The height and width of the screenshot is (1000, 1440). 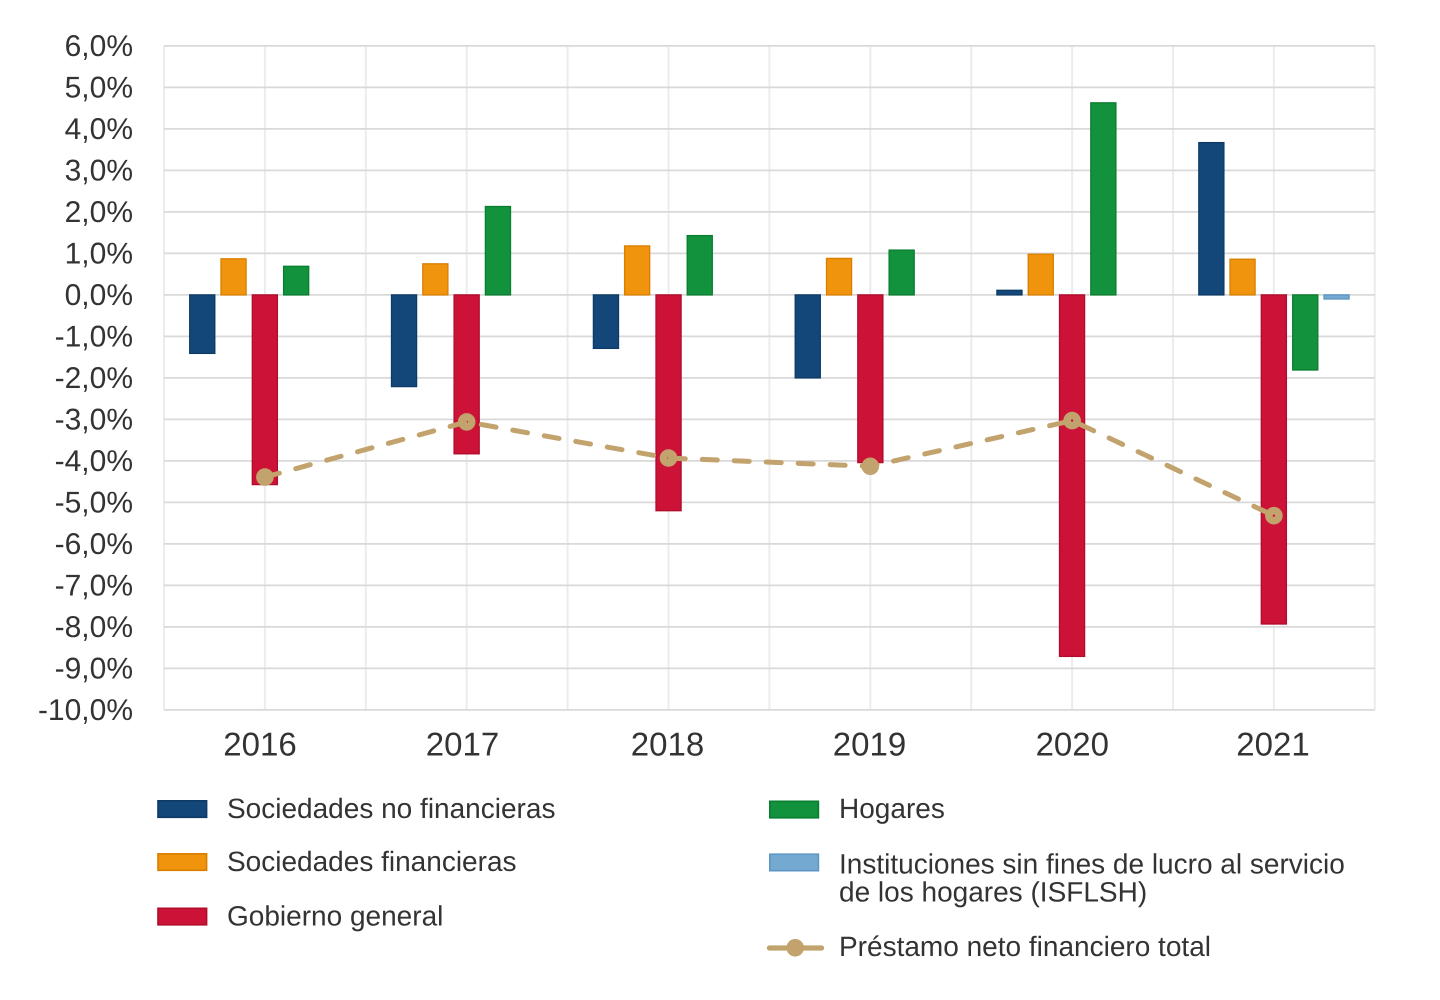 I want to click on svg-text: 2,0%, so click(x=99, y=212).